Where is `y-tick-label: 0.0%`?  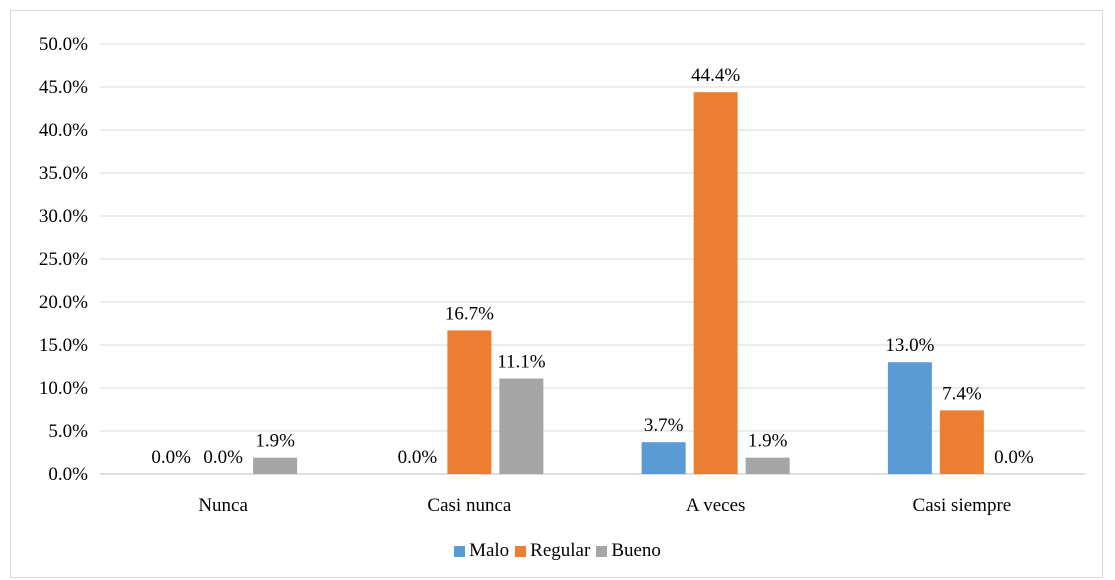 y-tick-label: 0.0% is located at coordinates (68, 474).